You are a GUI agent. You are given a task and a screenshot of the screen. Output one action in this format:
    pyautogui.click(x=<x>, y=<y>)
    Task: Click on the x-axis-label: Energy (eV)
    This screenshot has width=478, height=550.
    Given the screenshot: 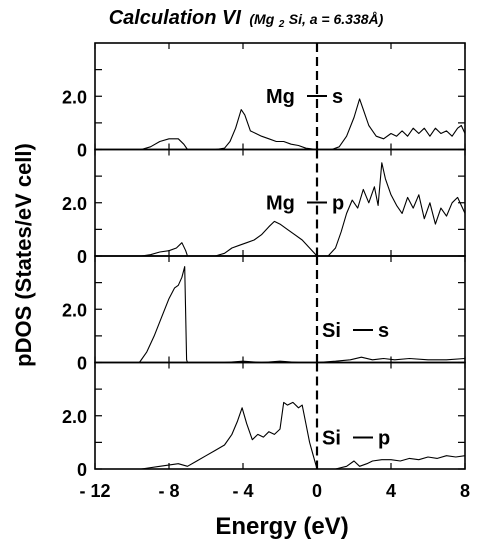 What is the action you would take?
    pyautogui.click(x=281, y=526)
    